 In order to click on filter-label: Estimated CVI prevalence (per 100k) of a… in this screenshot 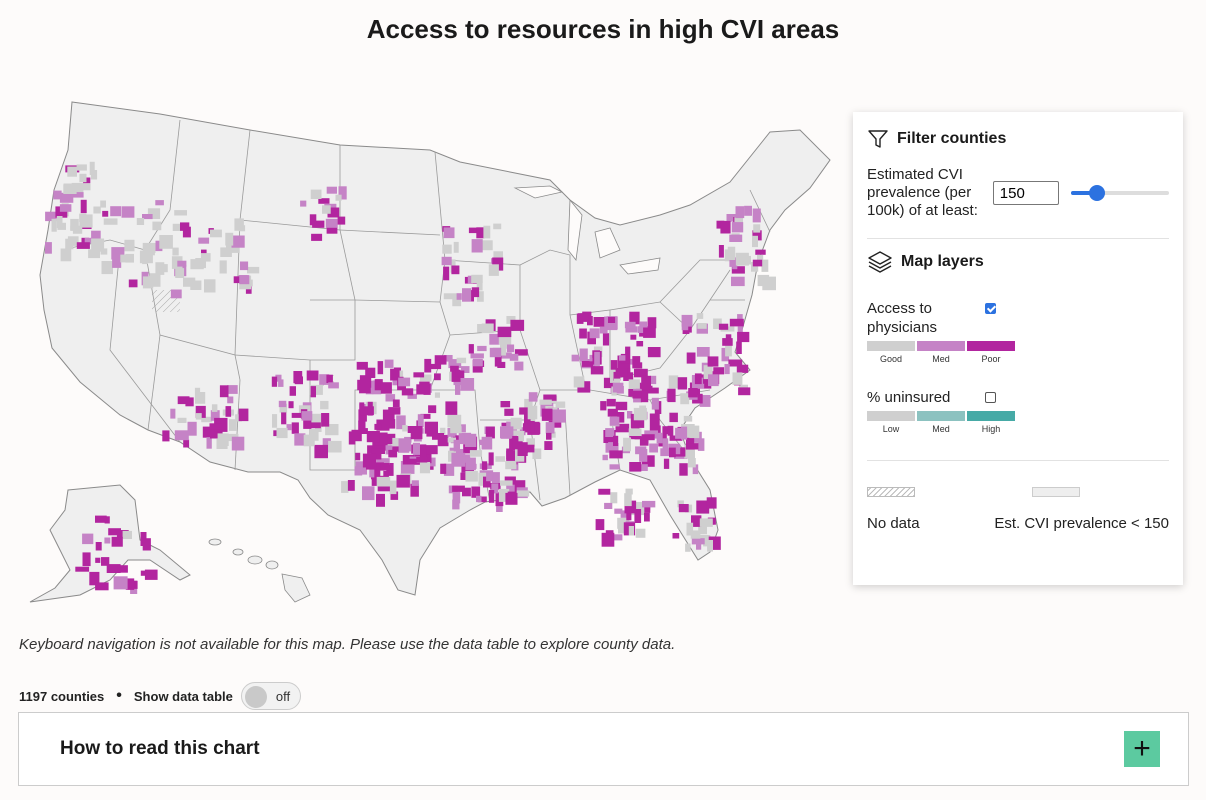, I will do `click(922, 192)`.